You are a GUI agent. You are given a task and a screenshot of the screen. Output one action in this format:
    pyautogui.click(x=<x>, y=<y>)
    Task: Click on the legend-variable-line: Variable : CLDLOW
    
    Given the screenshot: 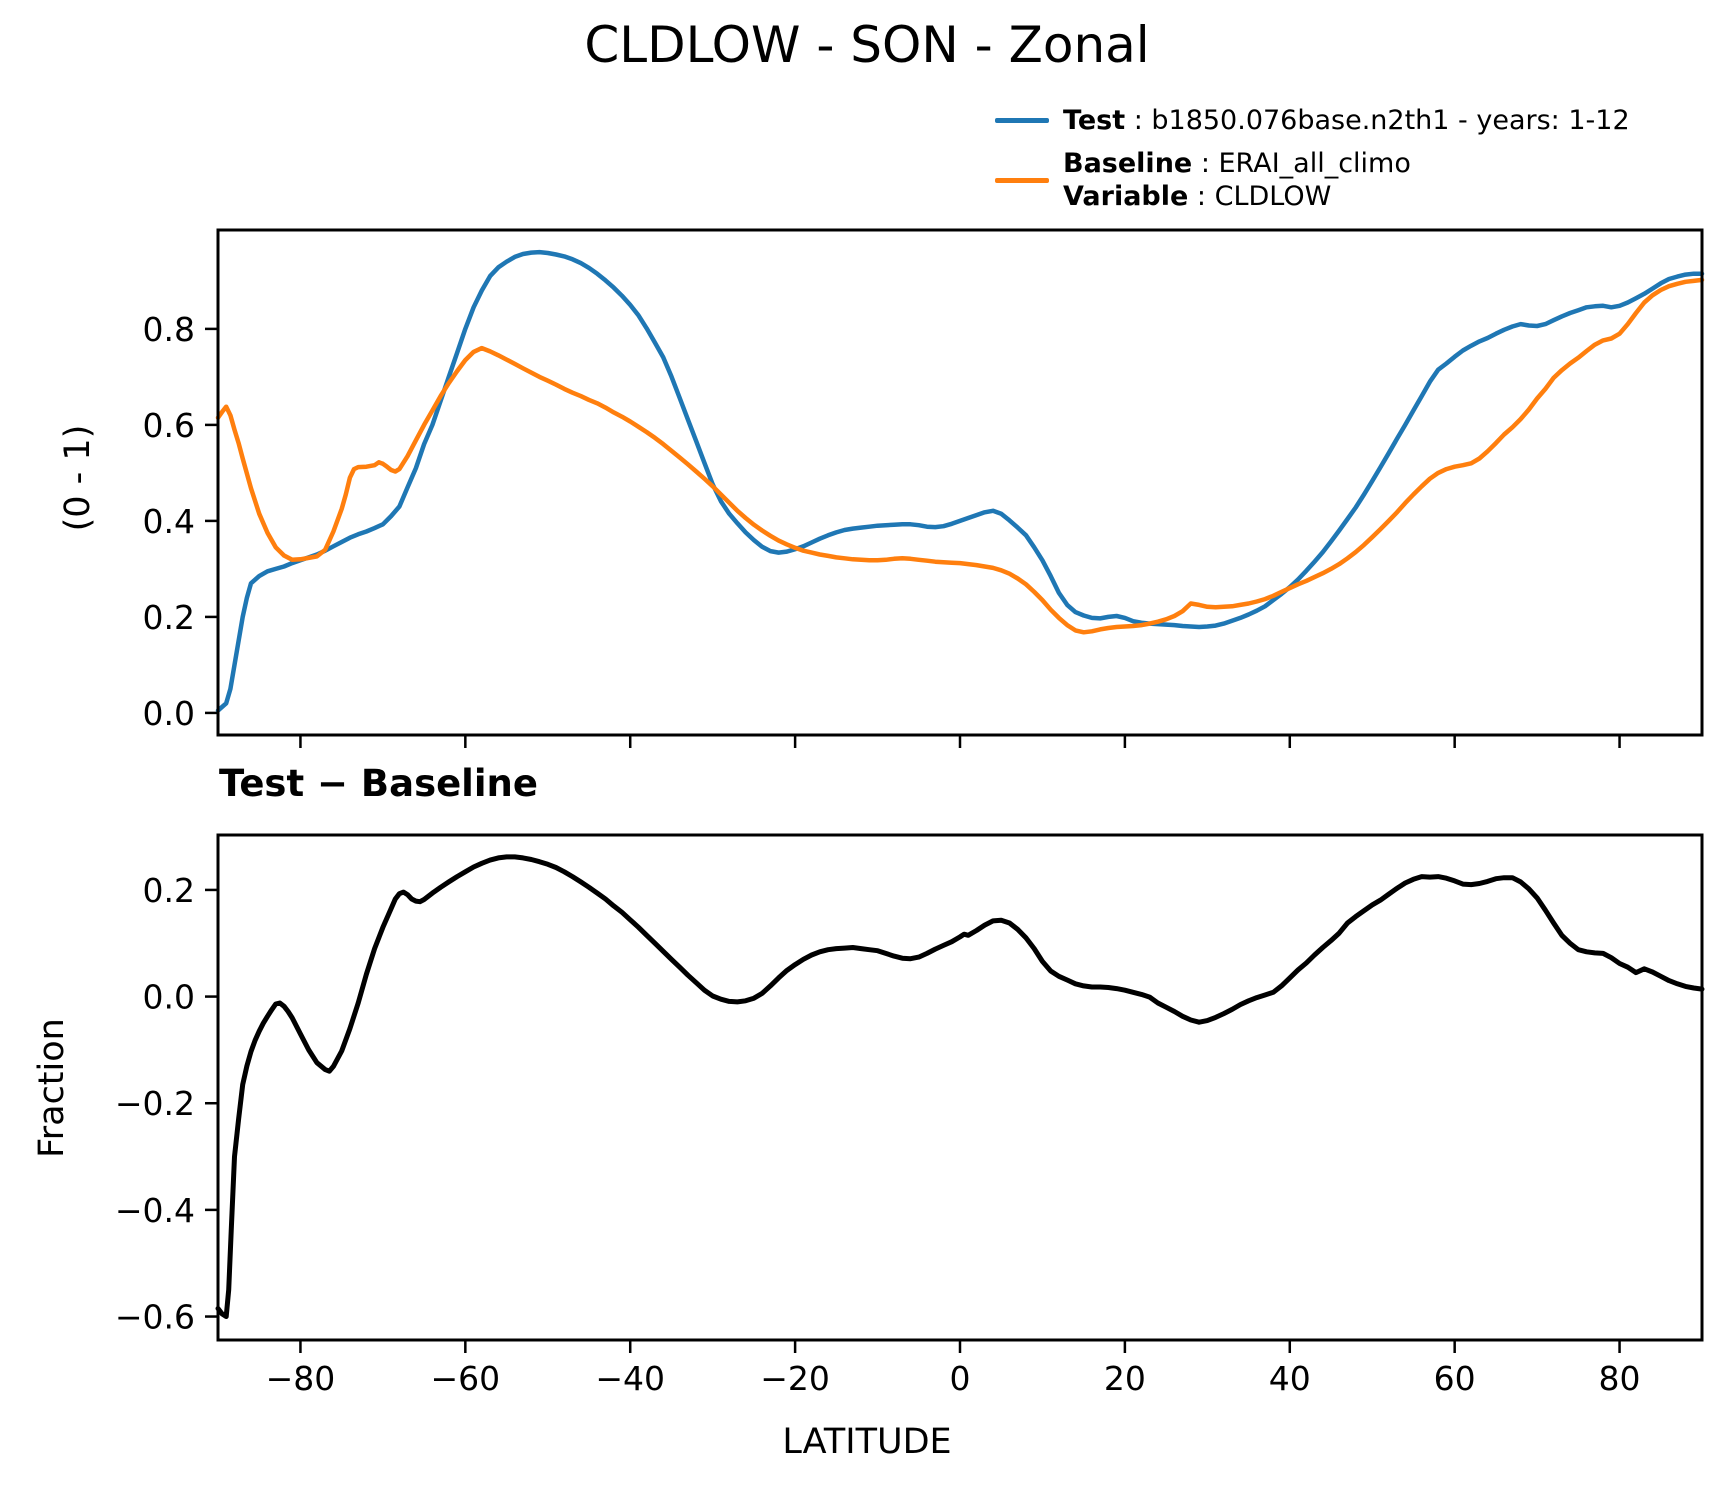 What is the action you would take?
    pyautogui.click(x=1237, y=196)
    